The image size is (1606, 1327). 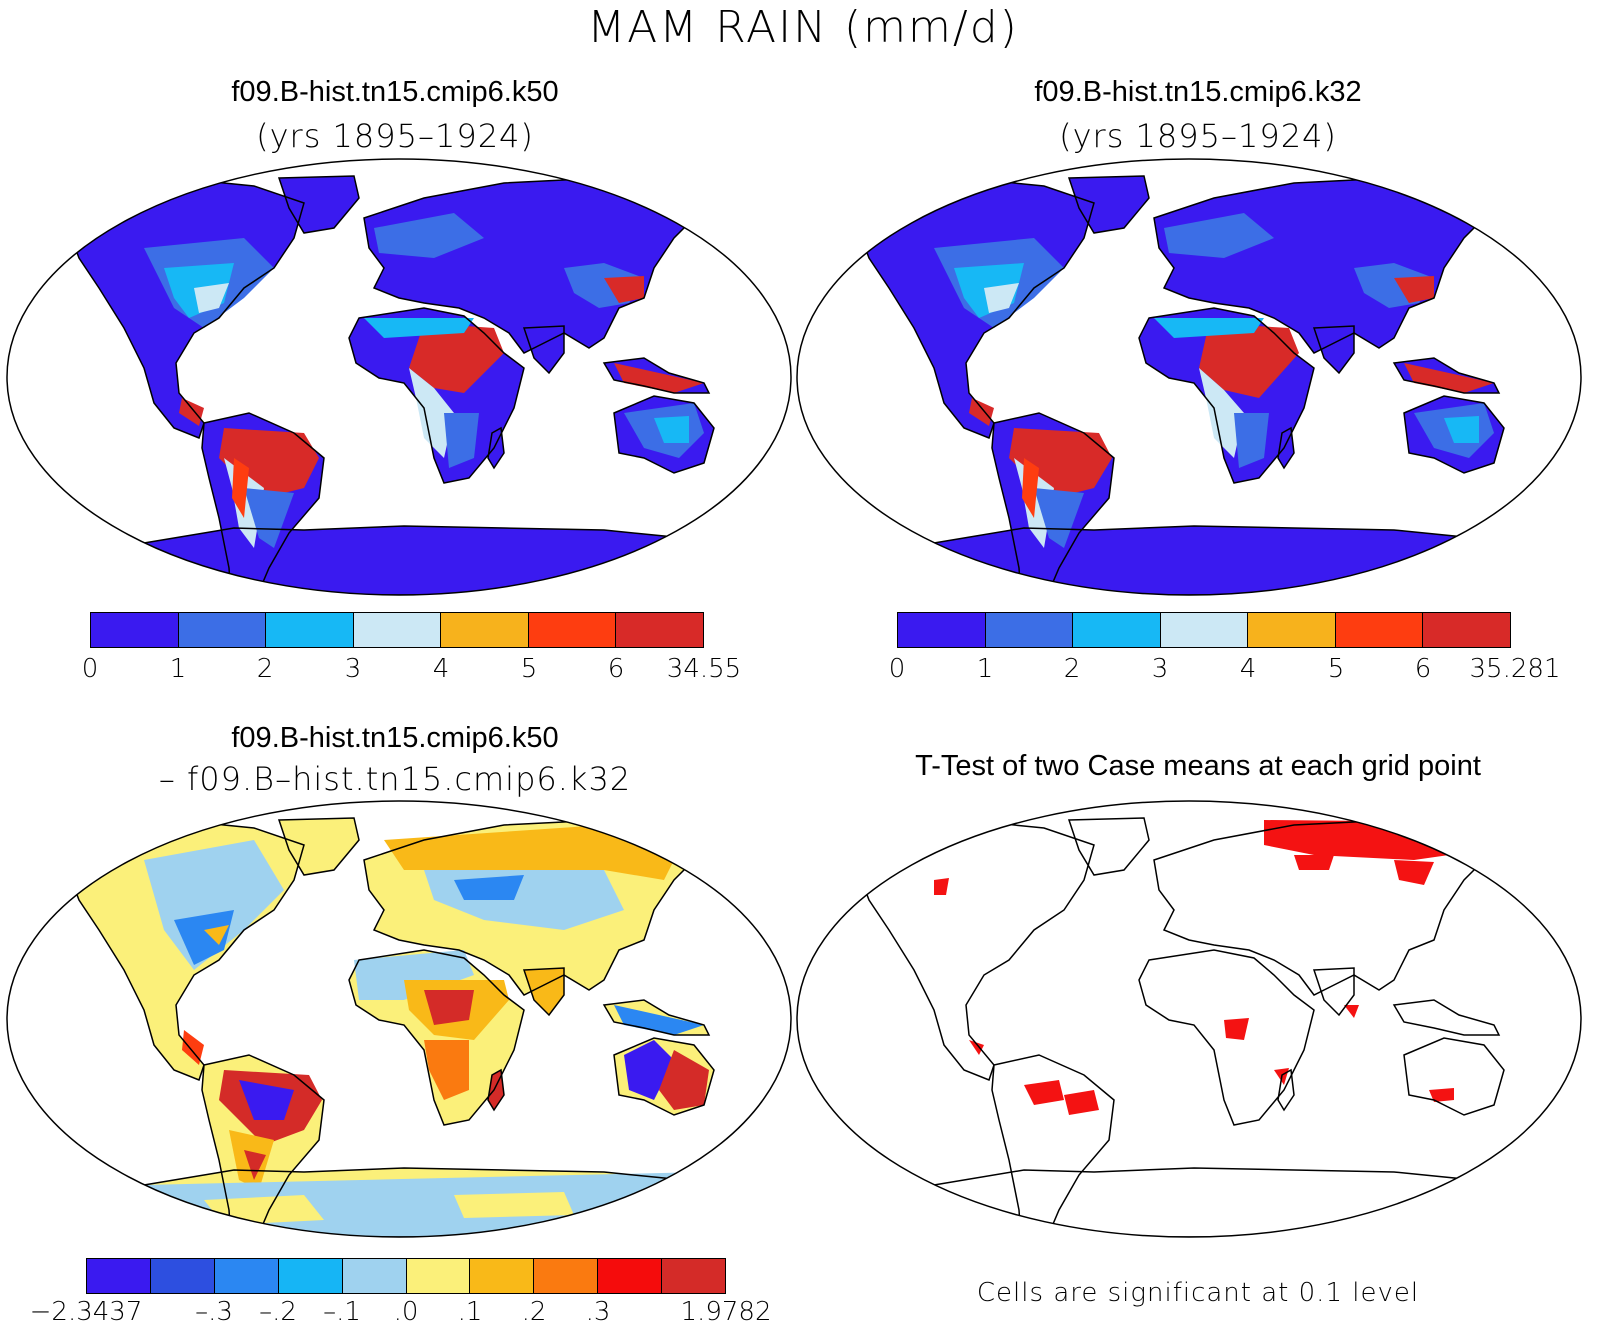 What do you see at coordinates (1198, 136) in the screenshot?
I see `panel-tr-subtitle: (yrs 1895–1924)` at bounding box center [1198, 136].